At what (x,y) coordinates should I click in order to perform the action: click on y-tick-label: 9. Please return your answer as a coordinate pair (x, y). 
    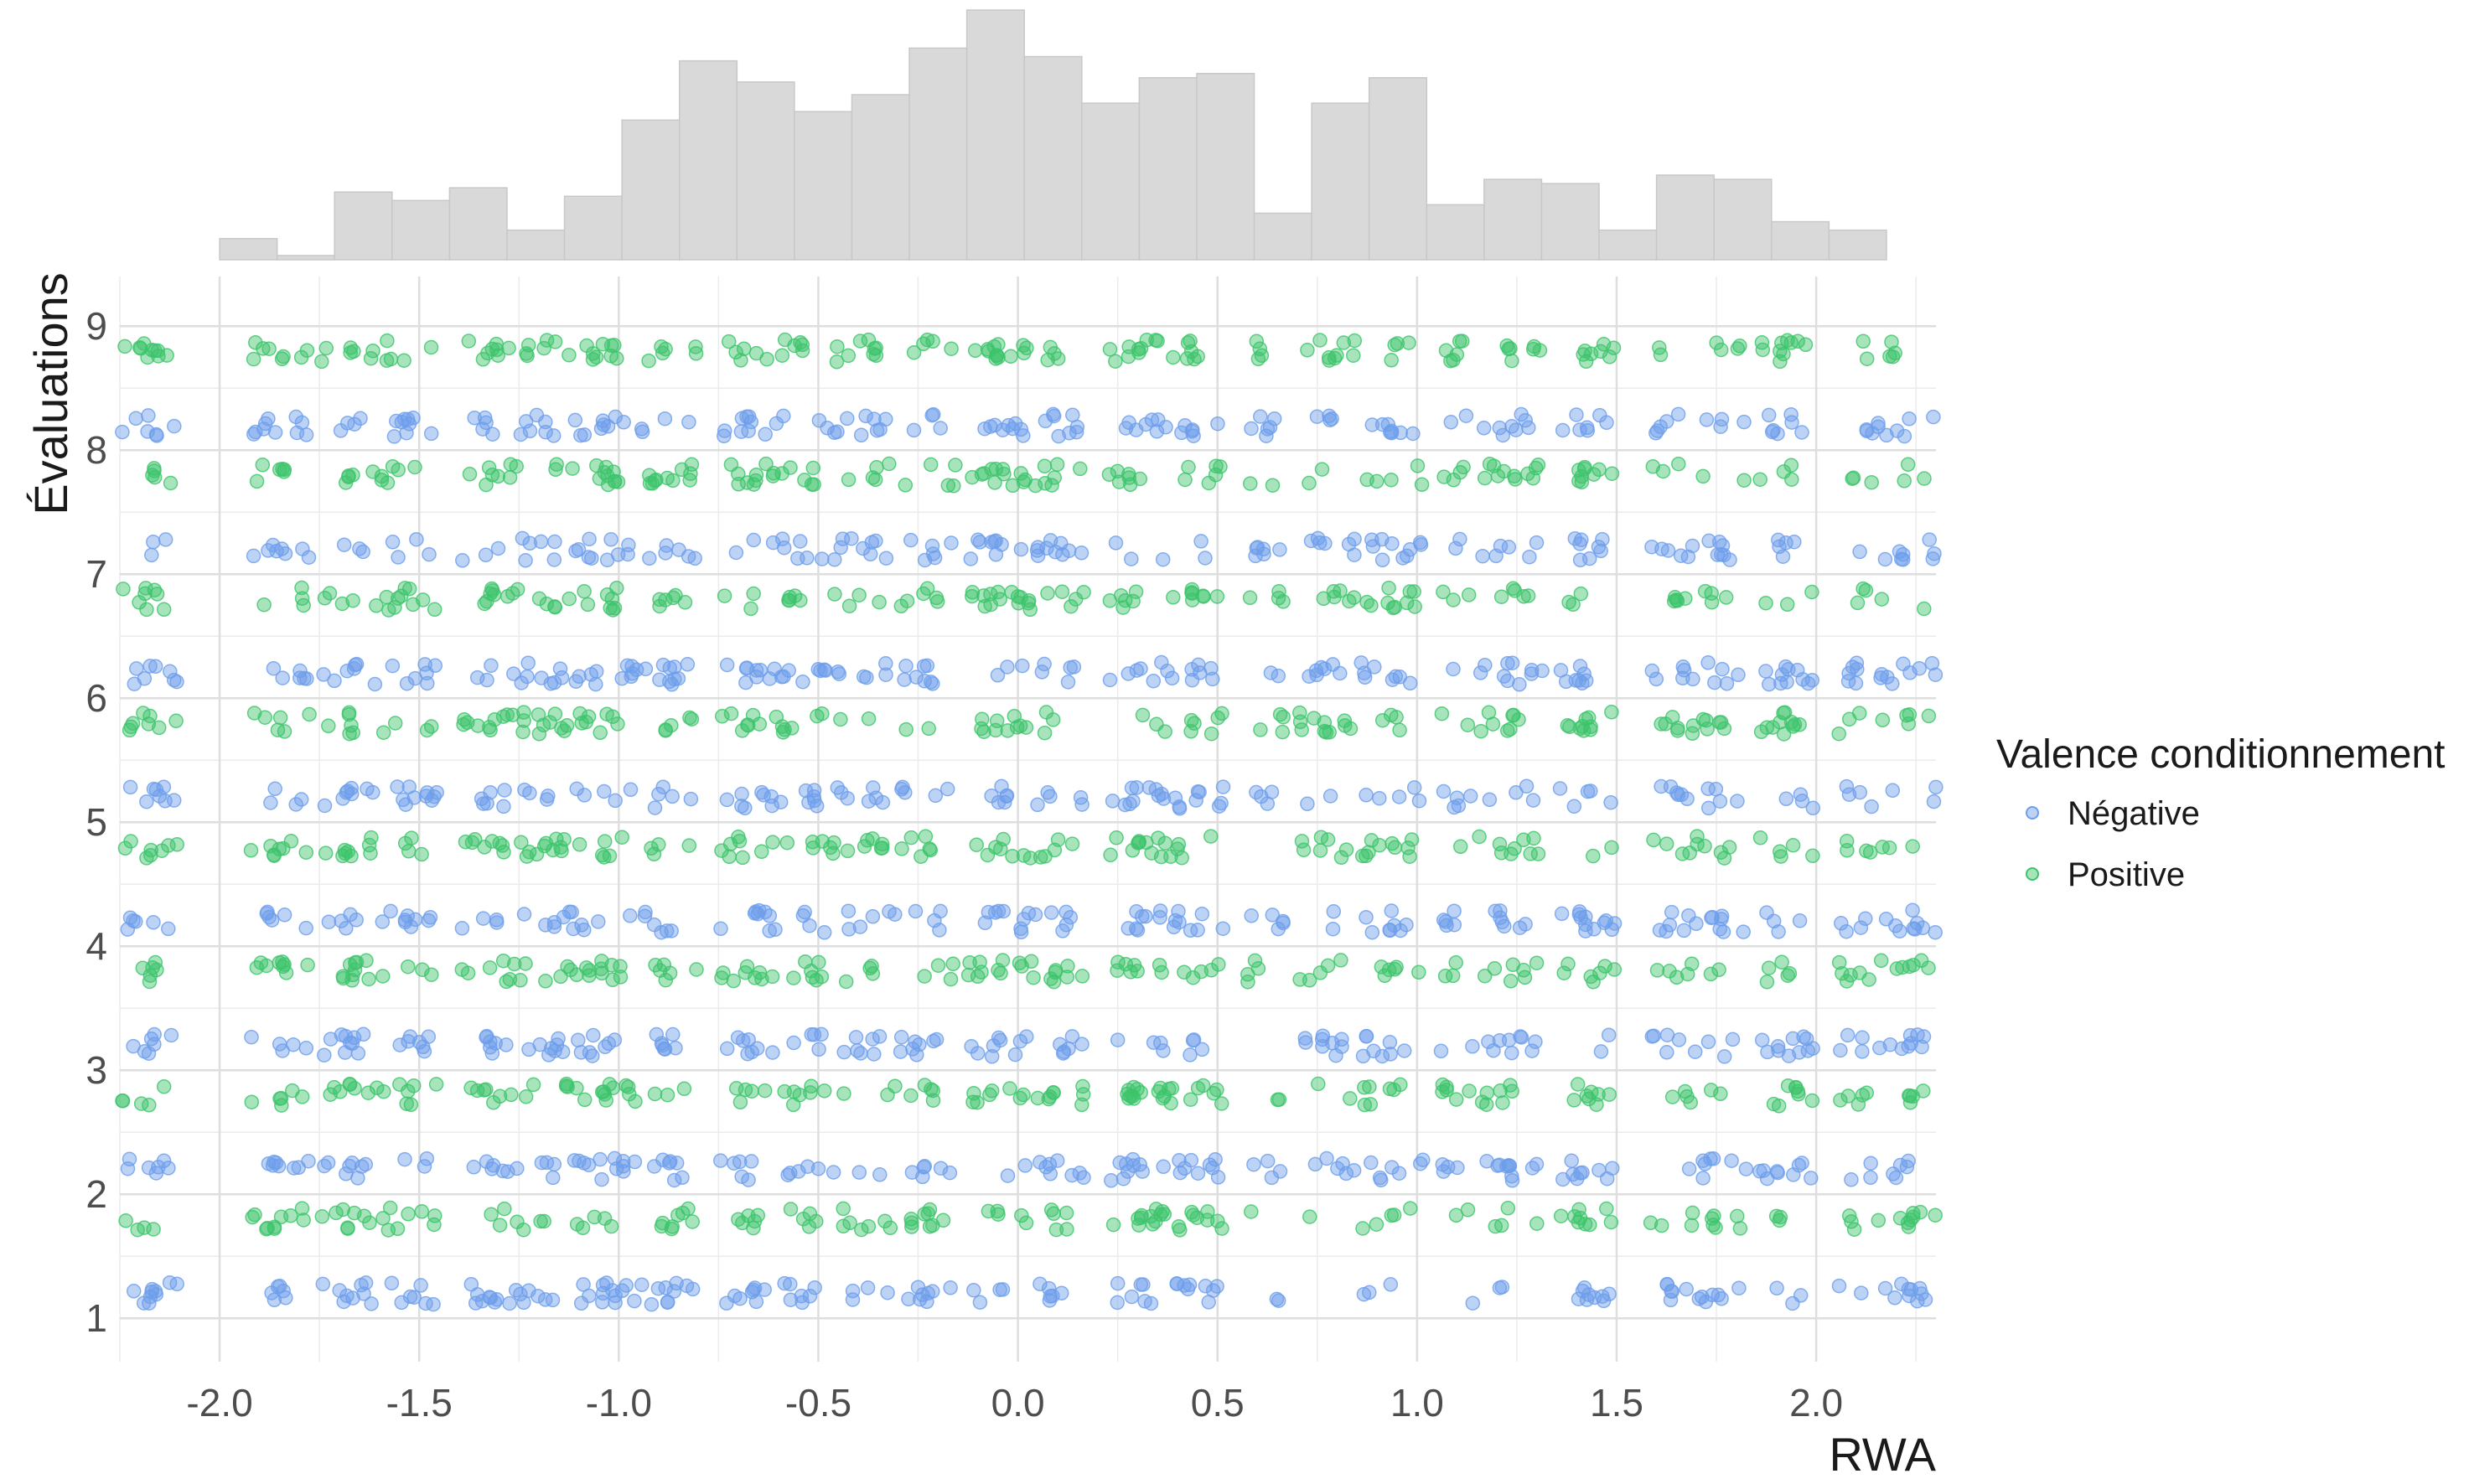
    Looking at the image, I should click on (96, 326).